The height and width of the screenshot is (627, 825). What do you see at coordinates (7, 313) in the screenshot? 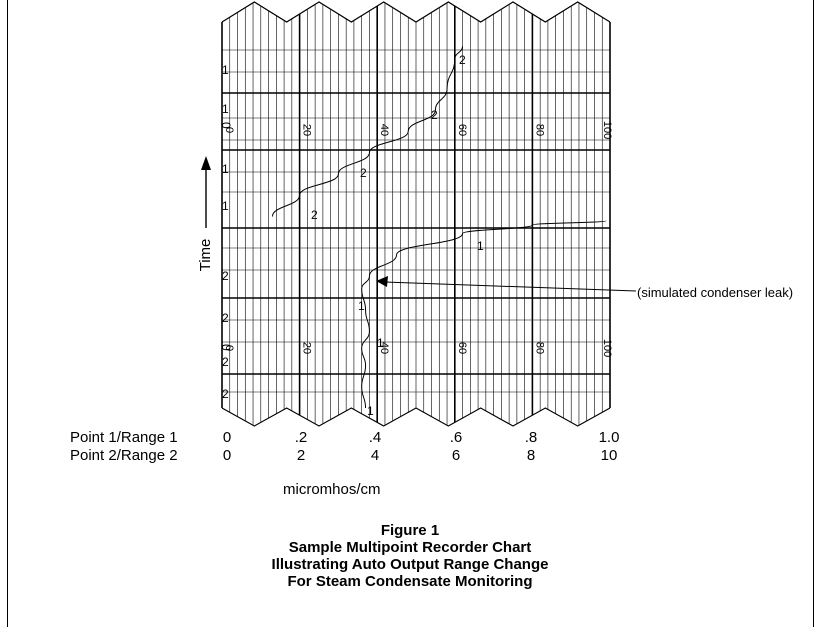
I see `frame-left-border` at bounding box center [7, 313].